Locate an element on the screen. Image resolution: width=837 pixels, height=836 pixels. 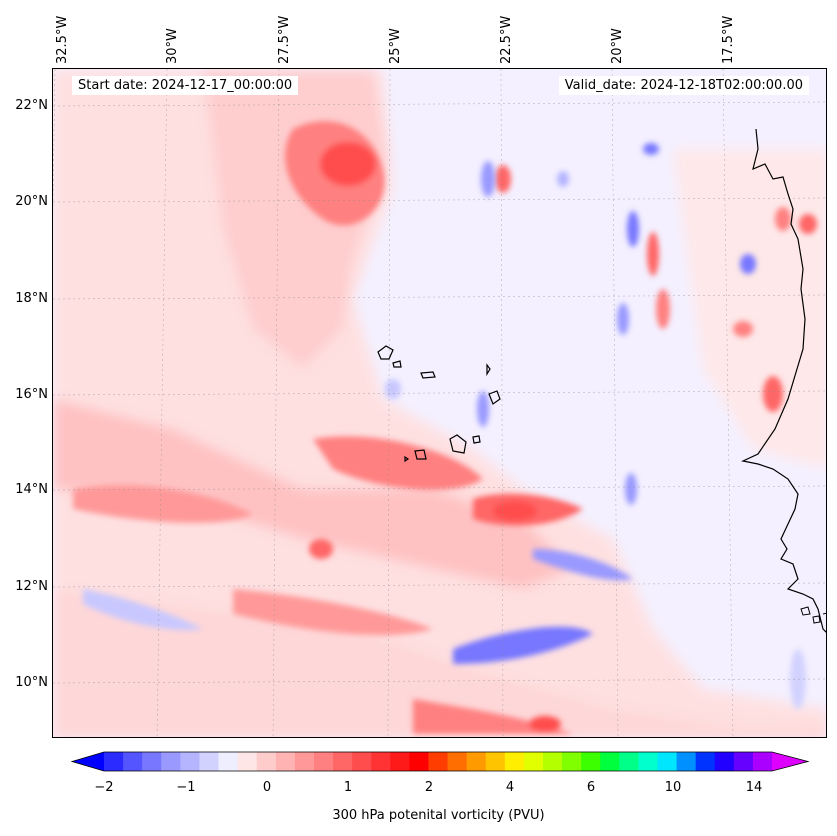
lat-label-14n: 14°N is located at coordinates (31, 489).